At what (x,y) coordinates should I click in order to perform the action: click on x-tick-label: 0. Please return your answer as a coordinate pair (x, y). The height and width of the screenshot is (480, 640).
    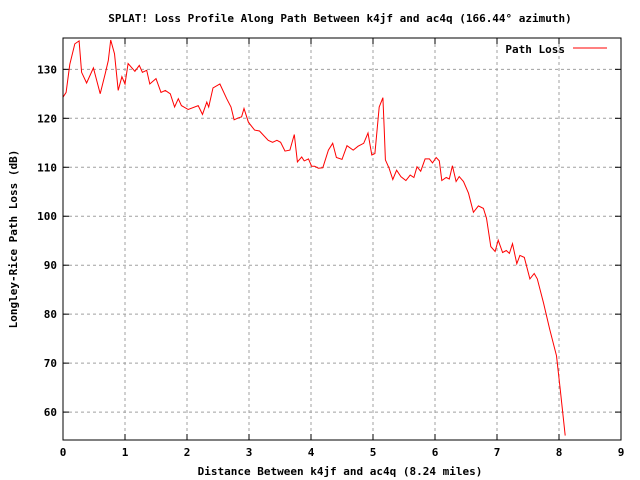
    Looking at the image, I should click on (63, 452).